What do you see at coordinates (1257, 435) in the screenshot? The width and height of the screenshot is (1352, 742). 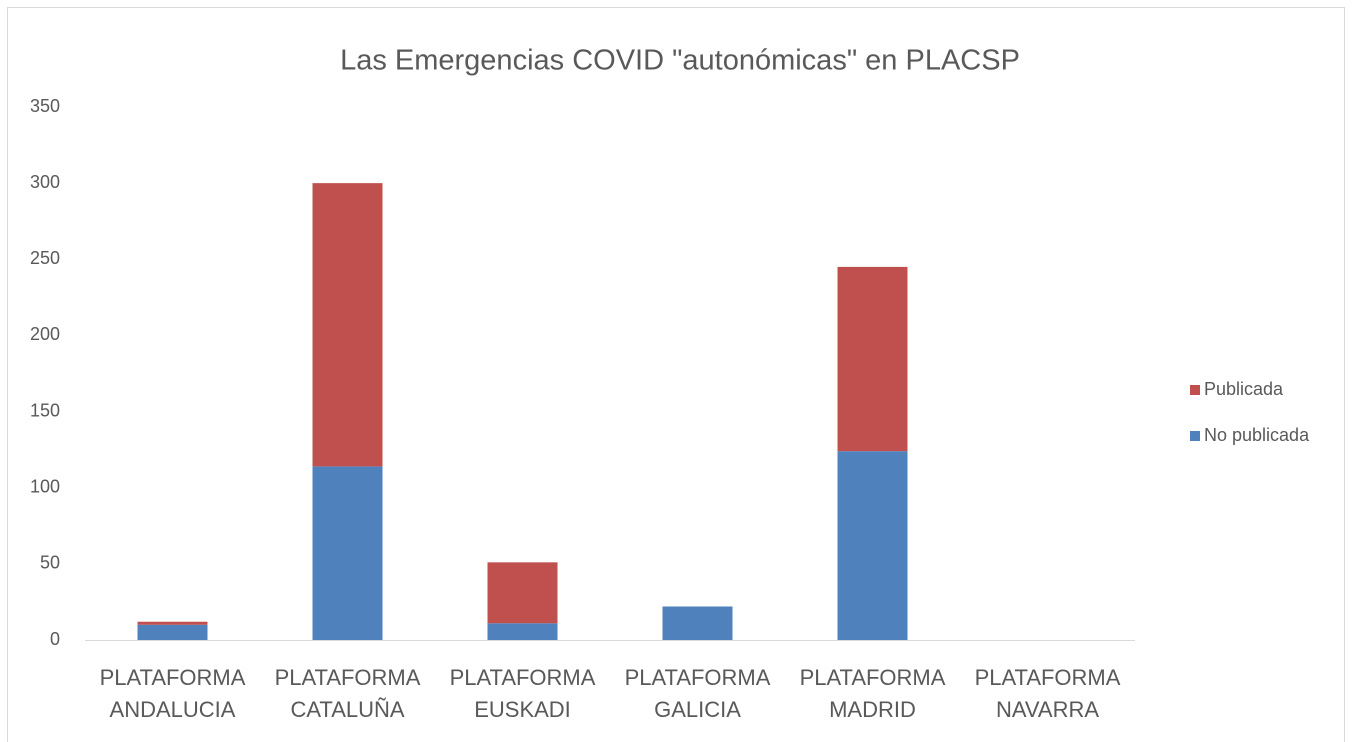 I see `legend-label: No publicada` at bounding box center [1257, 435].